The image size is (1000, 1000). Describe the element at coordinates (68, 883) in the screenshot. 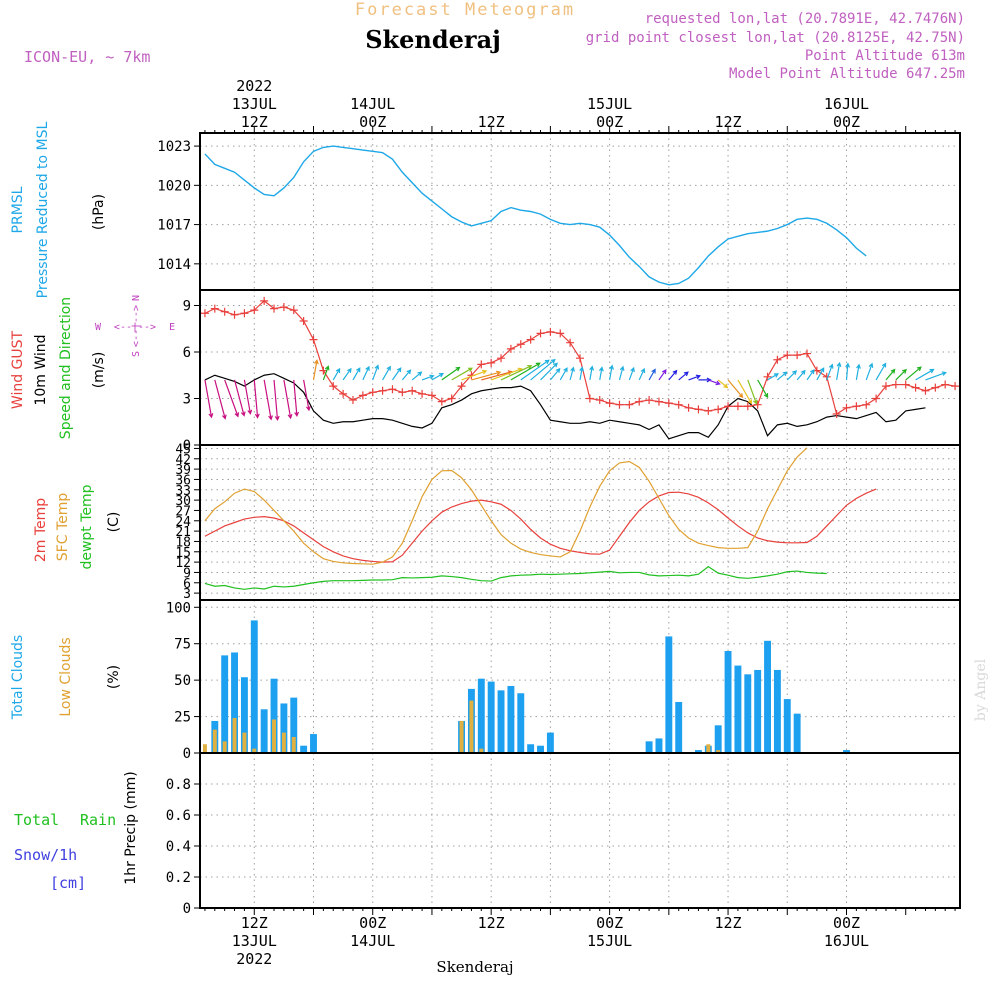

I see `precip-label-cm: [cm]` at that location.